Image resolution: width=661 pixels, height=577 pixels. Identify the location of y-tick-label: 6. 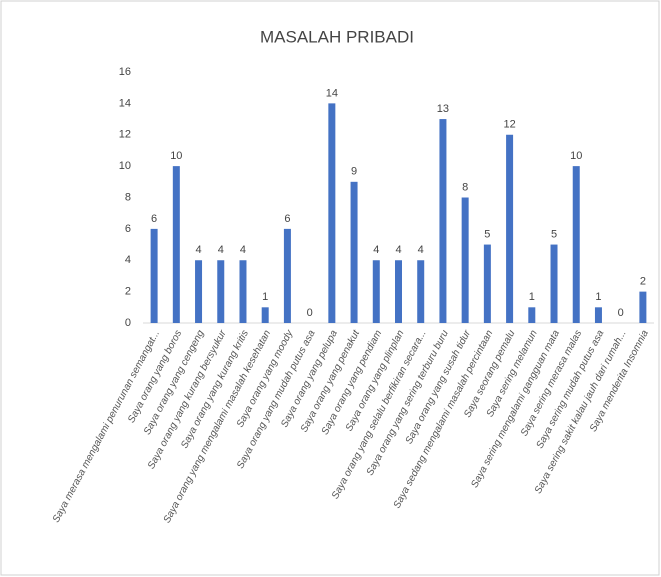
(128, 229).